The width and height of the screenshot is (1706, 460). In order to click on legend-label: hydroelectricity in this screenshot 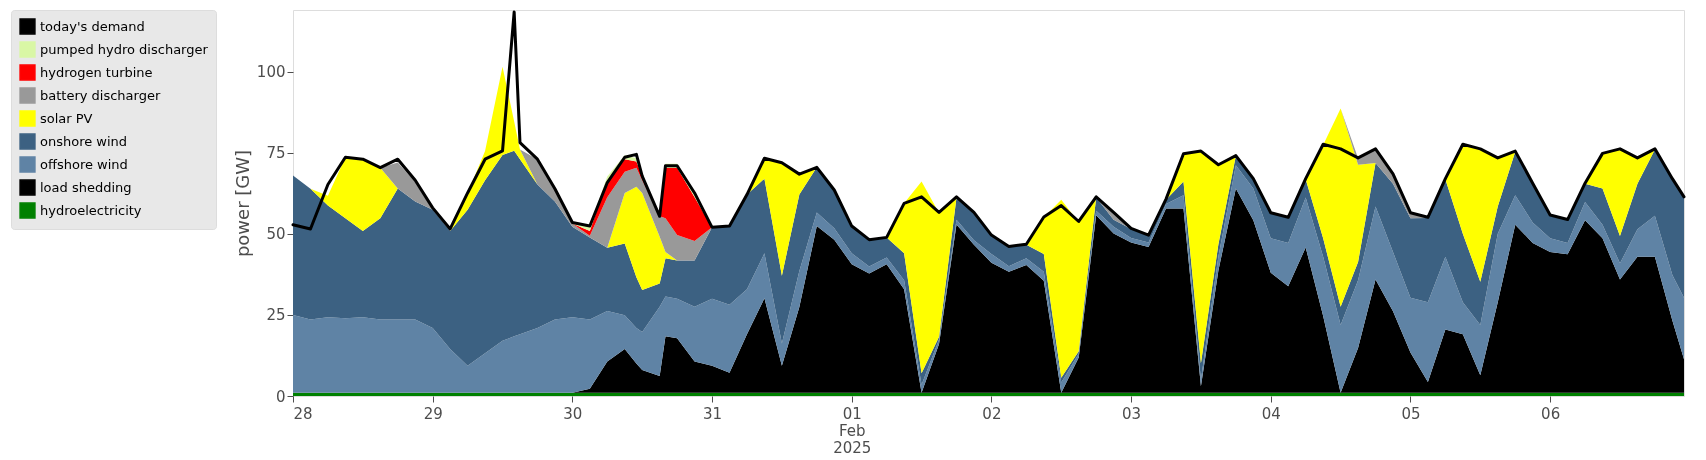, I will do `click(91, 210)`.